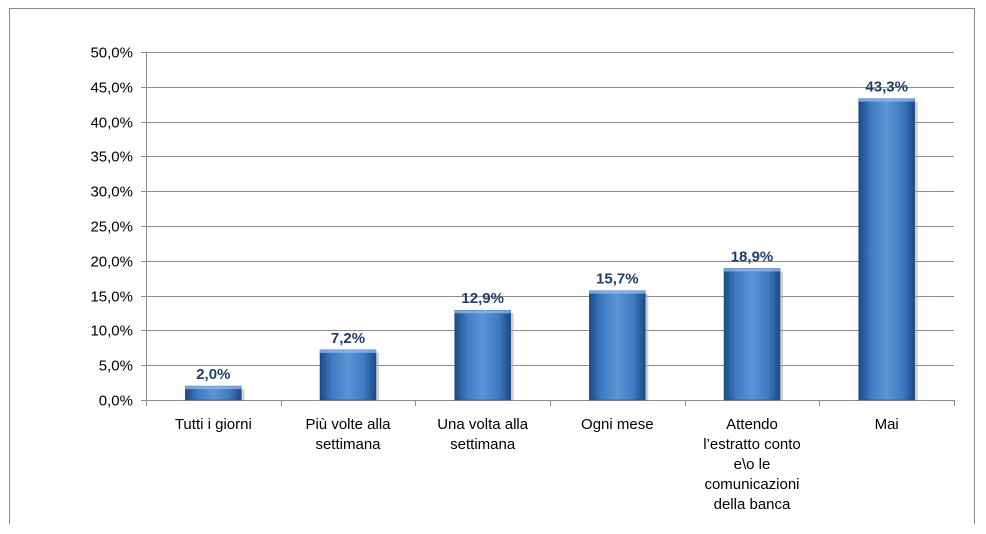 The image size is (986, 534). Describe the element at coordinates (752, 256) in the screenshot. I see `data-label: 18,9%` at that location.